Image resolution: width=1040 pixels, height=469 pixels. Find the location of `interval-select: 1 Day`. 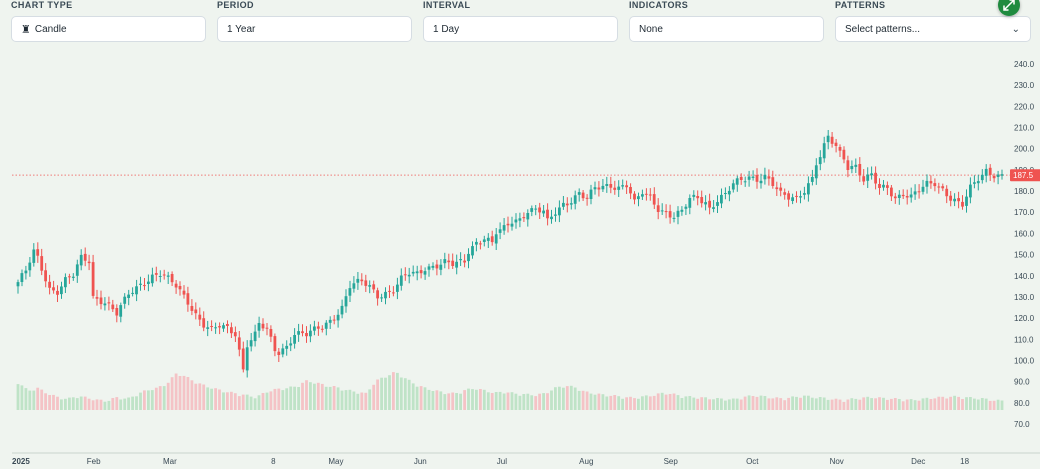

interval-select: 1 Day is located at coordinates (520, 29).